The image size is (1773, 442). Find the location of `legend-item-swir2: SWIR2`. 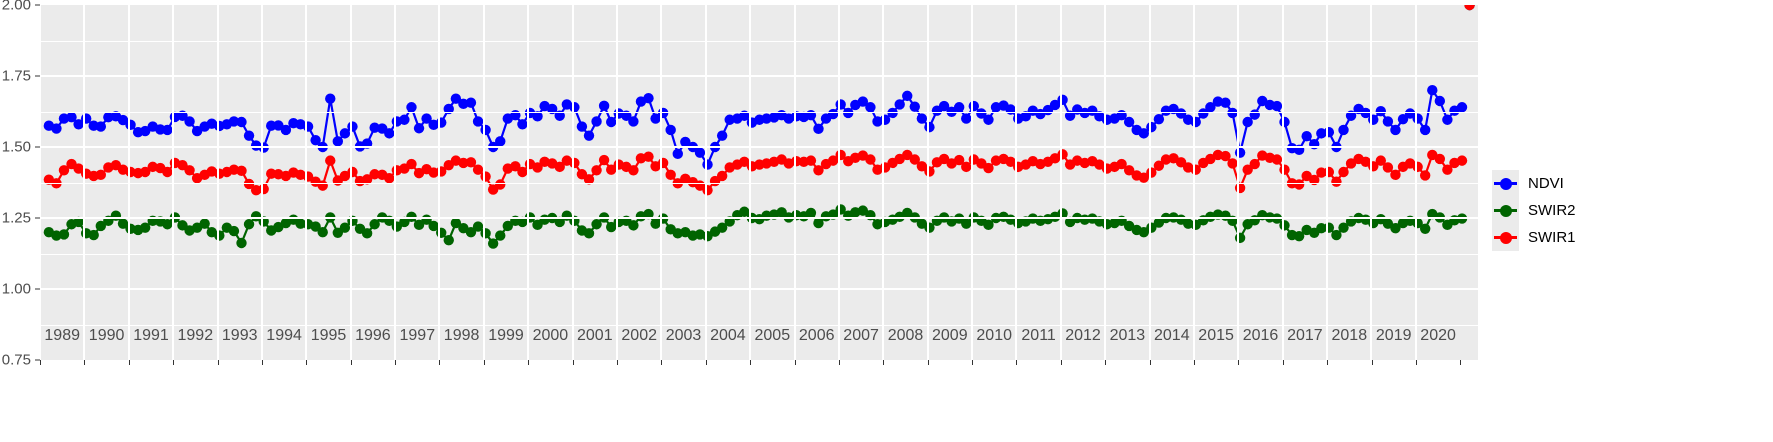

legend-item-swir2: SWIR2 is located at coordinates (1552, 210).